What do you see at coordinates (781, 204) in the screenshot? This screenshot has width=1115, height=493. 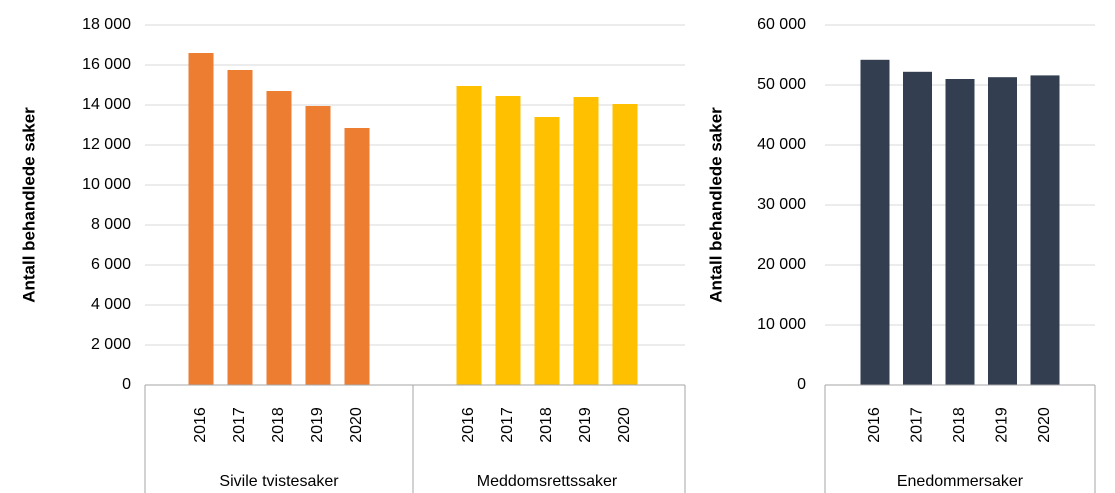 I see `y-tick-label: 30 000` at bounding box center [781, 204].